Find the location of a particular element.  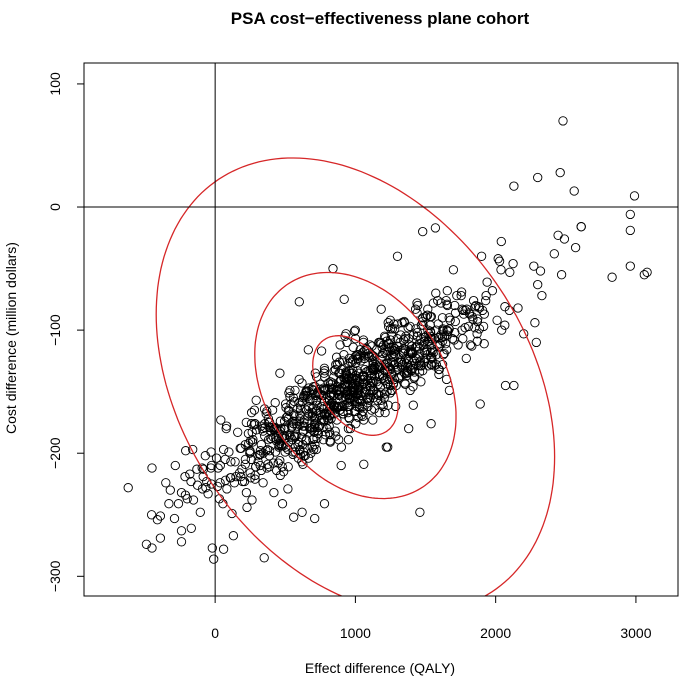

y-tick-label: −300 is located at coordinates (55, 576).